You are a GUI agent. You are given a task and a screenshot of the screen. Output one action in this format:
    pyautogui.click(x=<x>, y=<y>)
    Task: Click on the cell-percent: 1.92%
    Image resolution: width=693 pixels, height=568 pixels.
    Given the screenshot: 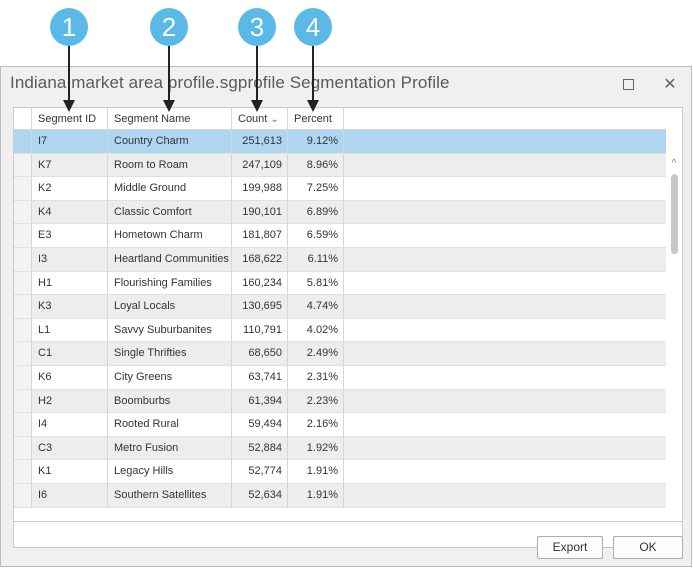 What is the action you would take?
    pyautogui.click(x=316, y=448)
    